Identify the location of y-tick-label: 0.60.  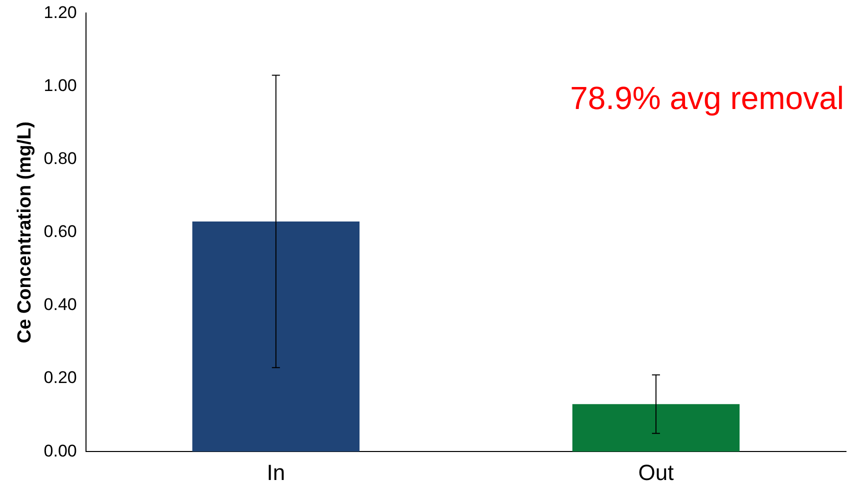
(60, 232).